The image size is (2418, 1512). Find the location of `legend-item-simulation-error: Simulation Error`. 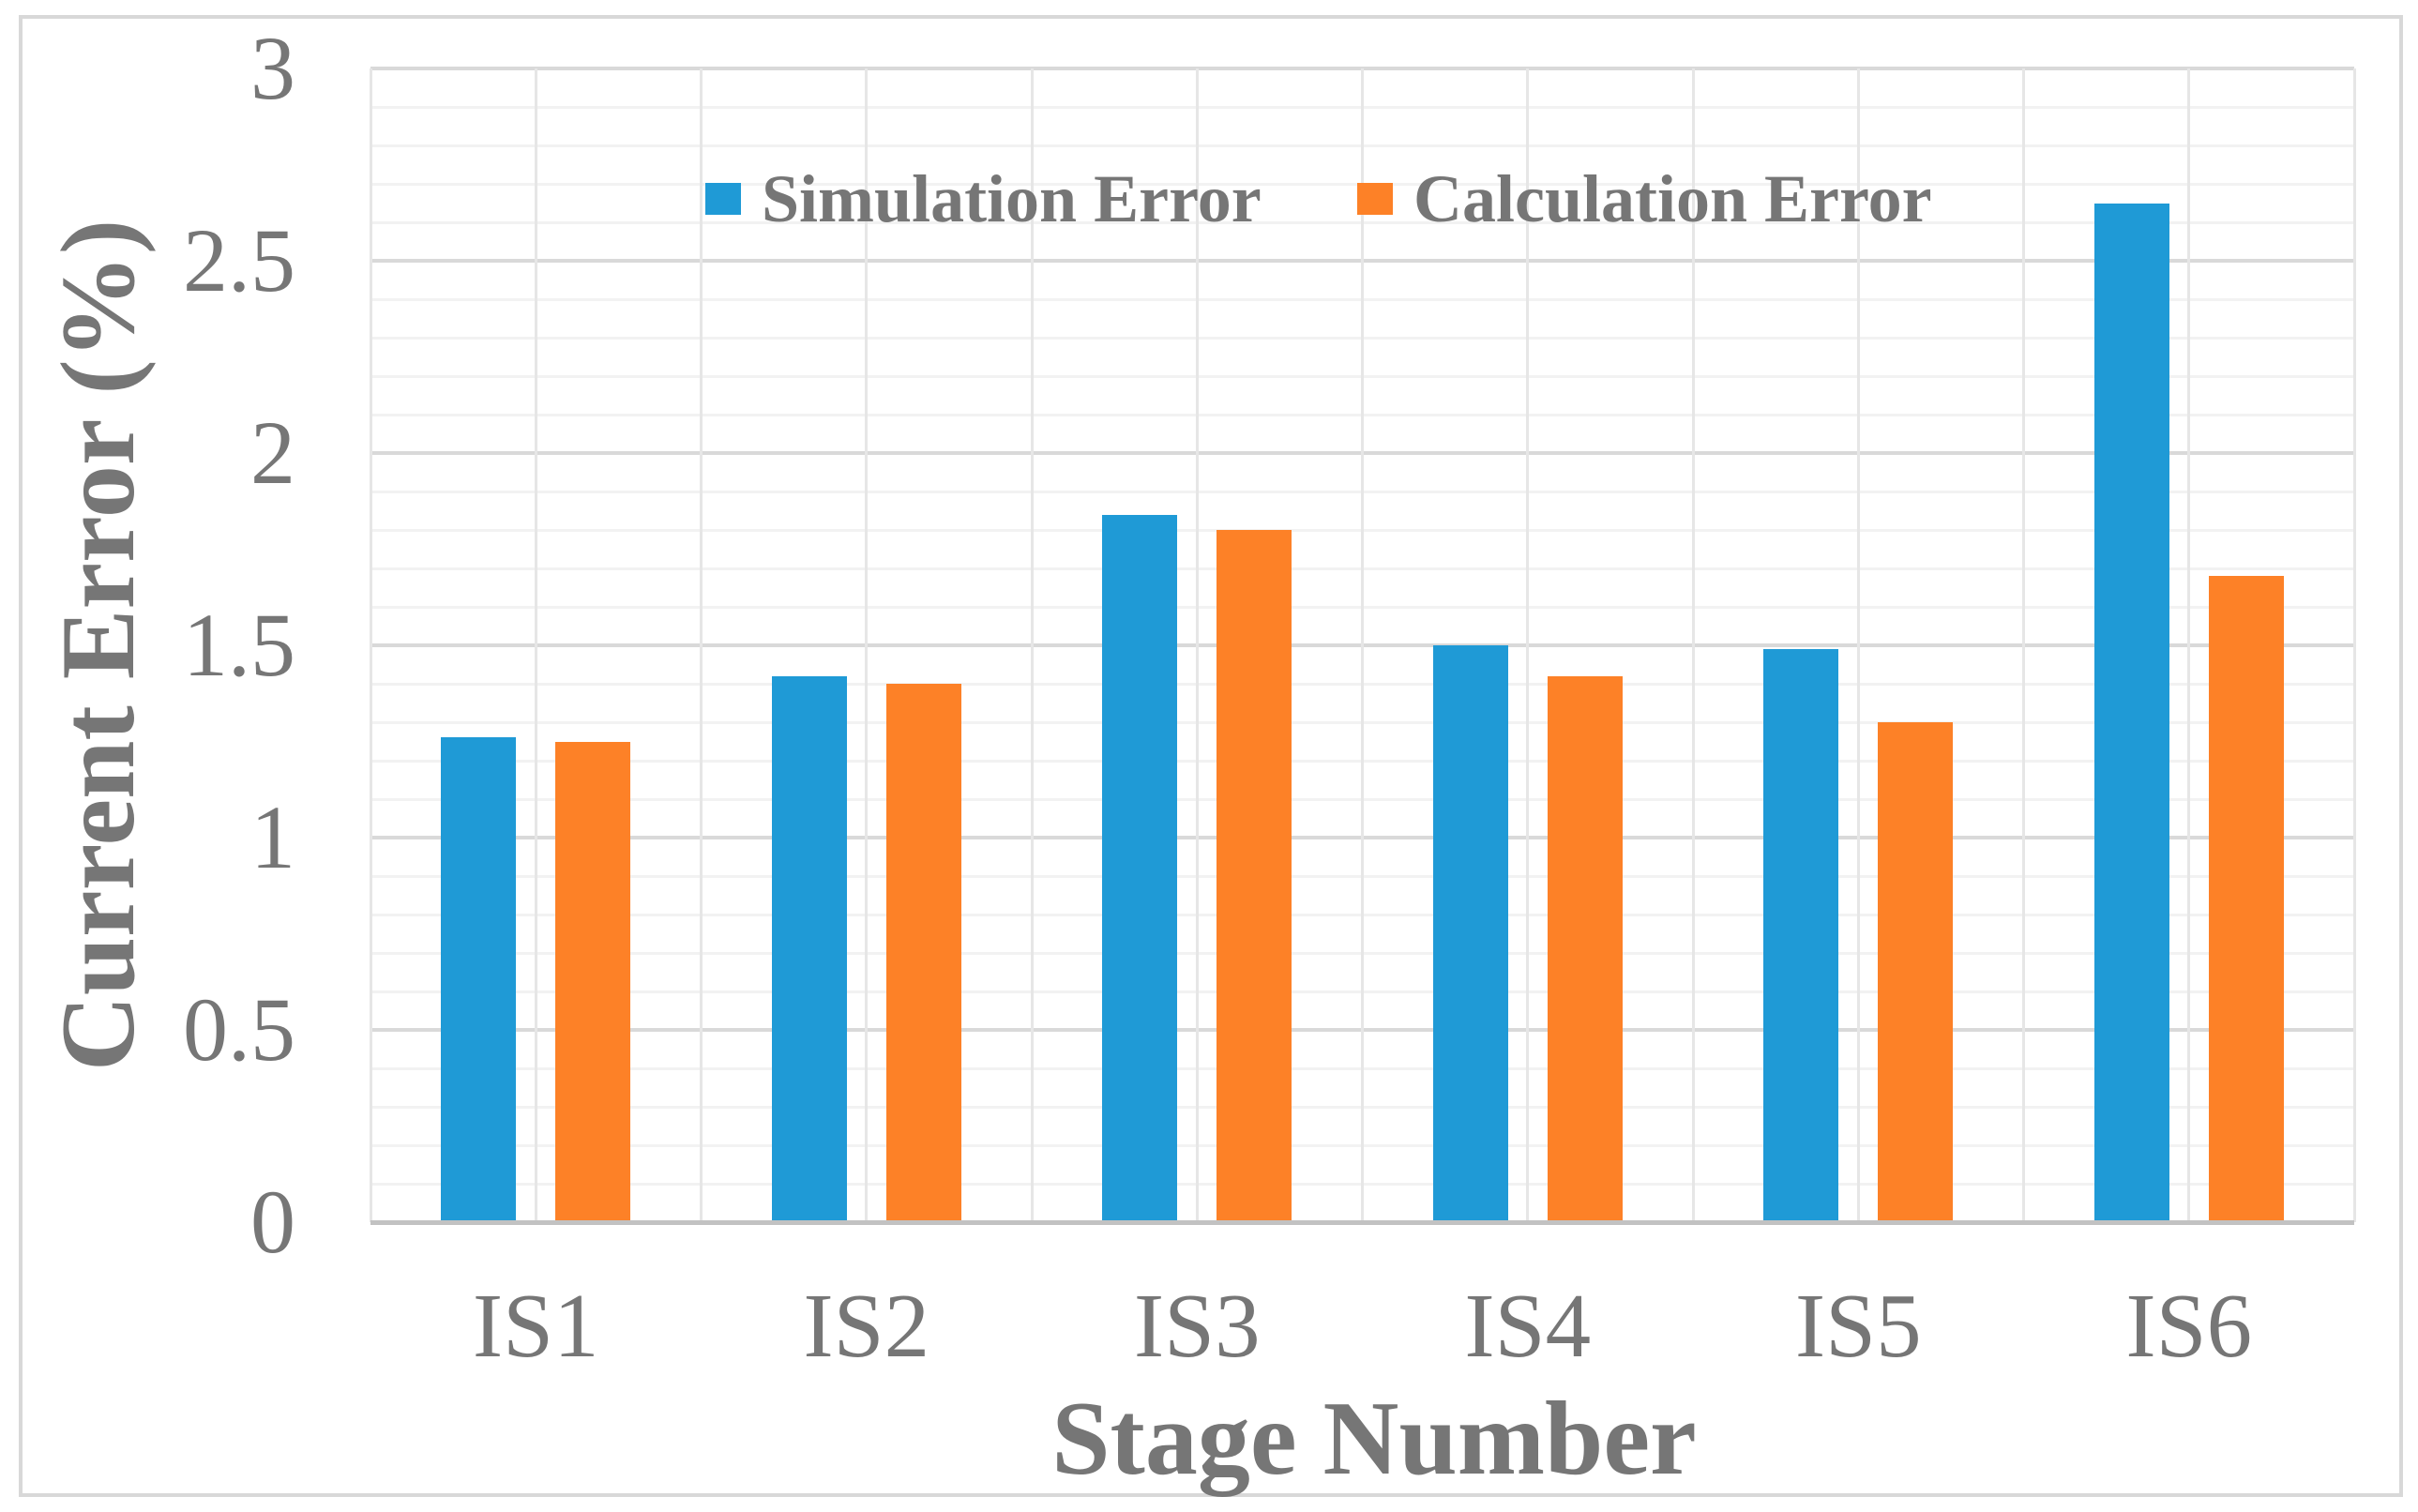

legend-item-simulation-error: Simulation Error is located at coordinates (983, 199).